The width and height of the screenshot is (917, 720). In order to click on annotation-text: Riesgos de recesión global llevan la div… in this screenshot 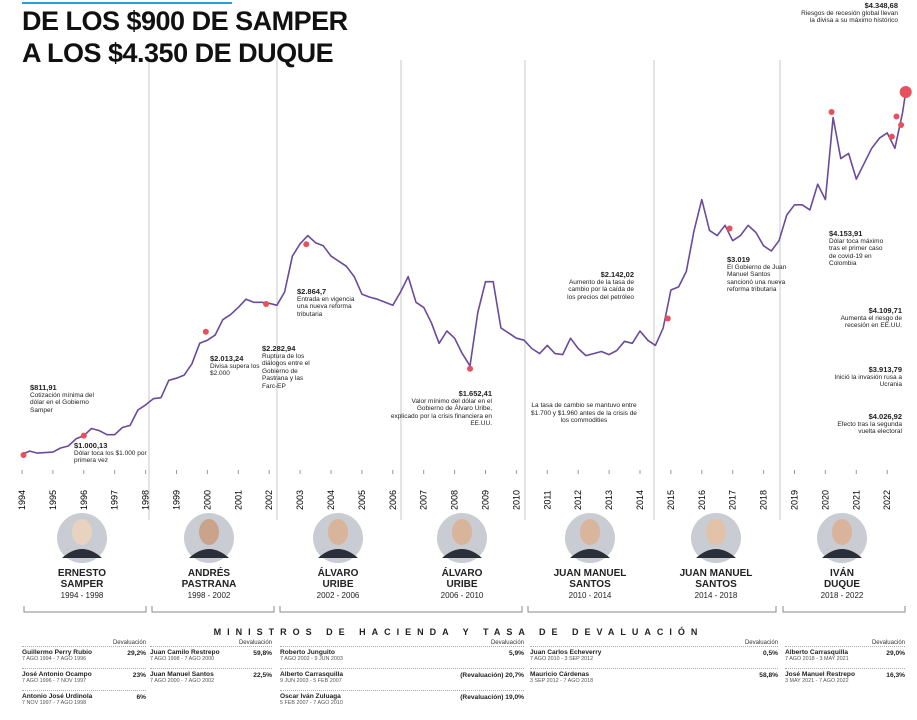, I will do `click(849, 17)`.